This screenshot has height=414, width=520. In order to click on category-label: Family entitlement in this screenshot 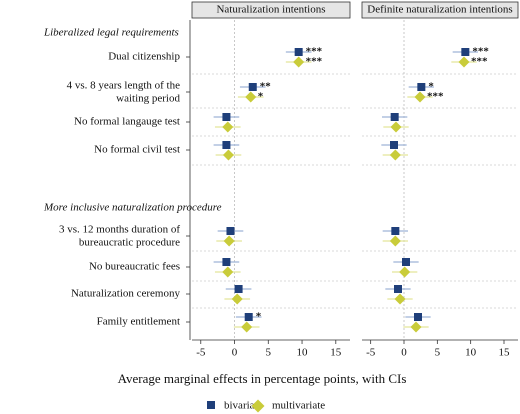, I will do `click(138, 322)`.